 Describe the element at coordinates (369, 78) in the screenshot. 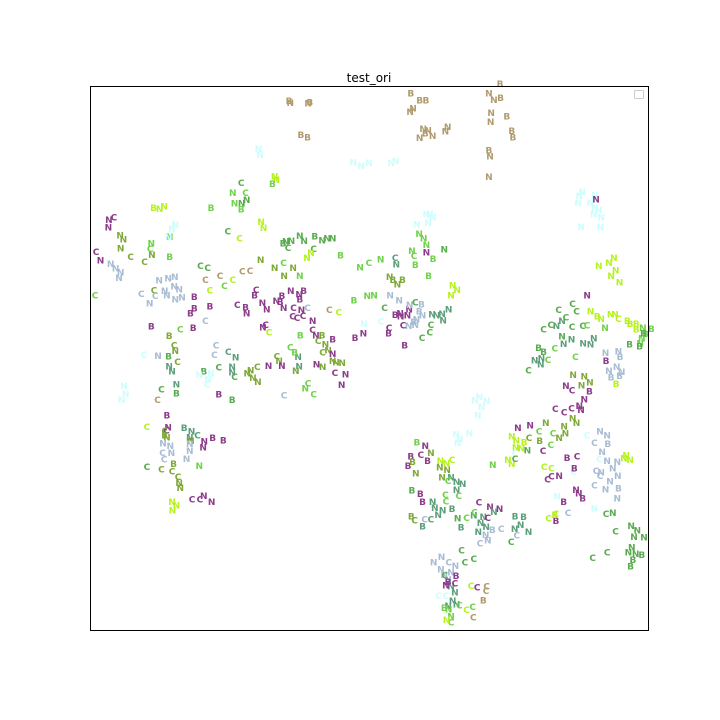

I see `chart-title: test_ori` at that location.